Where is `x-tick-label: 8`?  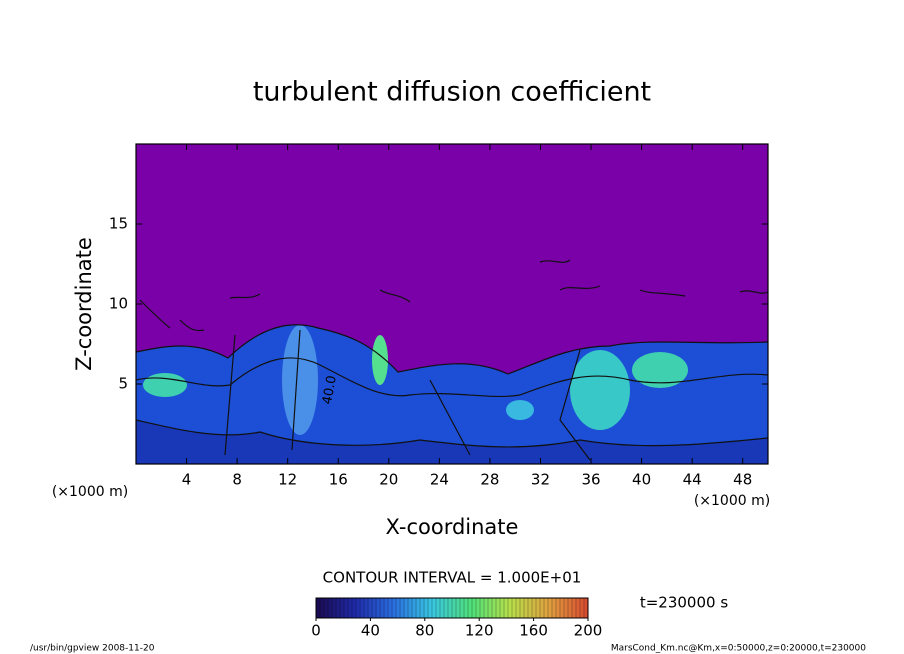
x-tick-label: 8 is located at coordinates (237, 480).